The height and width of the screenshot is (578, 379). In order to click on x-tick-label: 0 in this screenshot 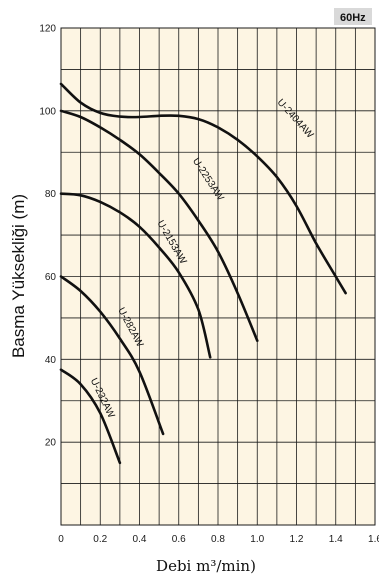, I will do `click(61, 539)`.